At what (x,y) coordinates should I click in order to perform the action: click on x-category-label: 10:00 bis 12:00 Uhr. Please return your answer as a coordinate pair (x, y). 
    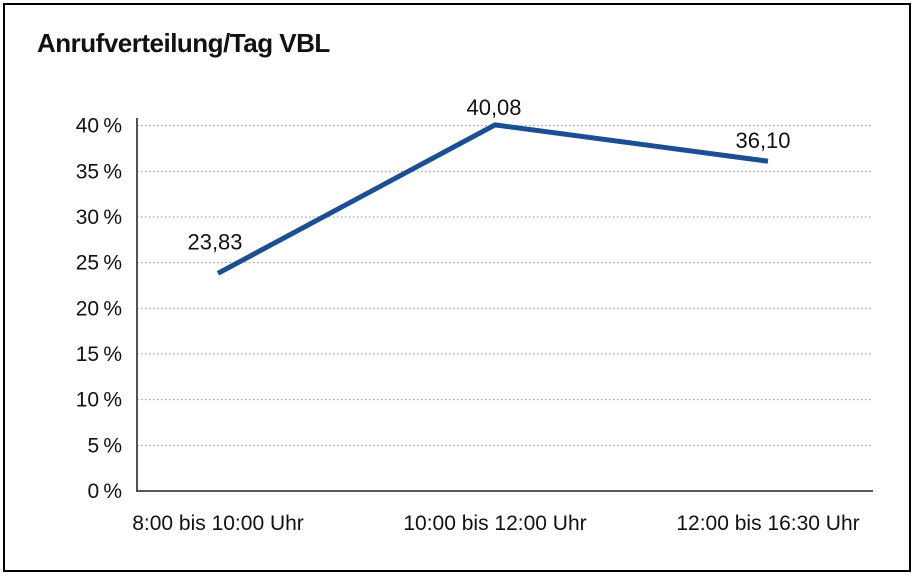
    Looking at the image, I should click on (494, 523).